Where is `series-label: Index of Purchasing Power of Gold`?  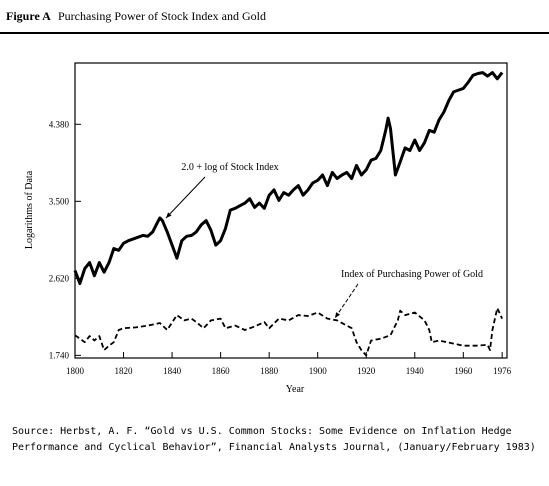 series-label: Index of Purchasing Power of Gold is located at coordinates (412, 274).